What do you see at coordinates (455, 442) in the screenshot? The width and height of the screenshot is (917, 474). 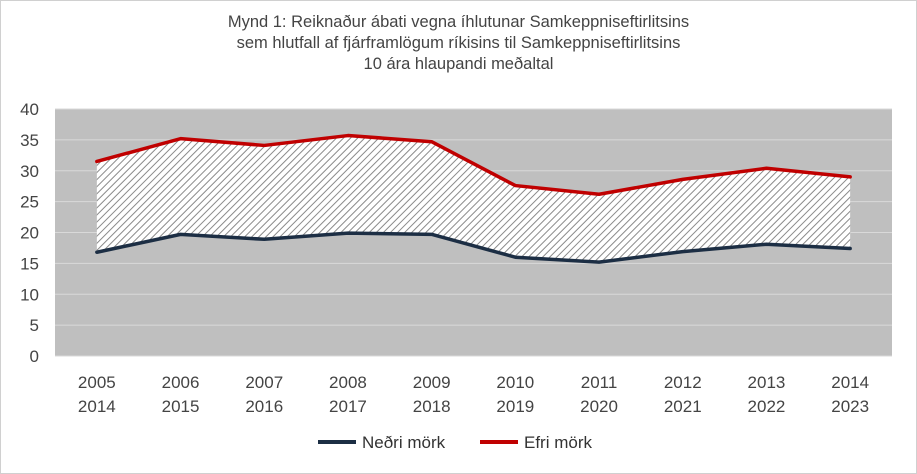 I see `legend: Neðri mörk Efri mörk` at bounding box center [455, 442].